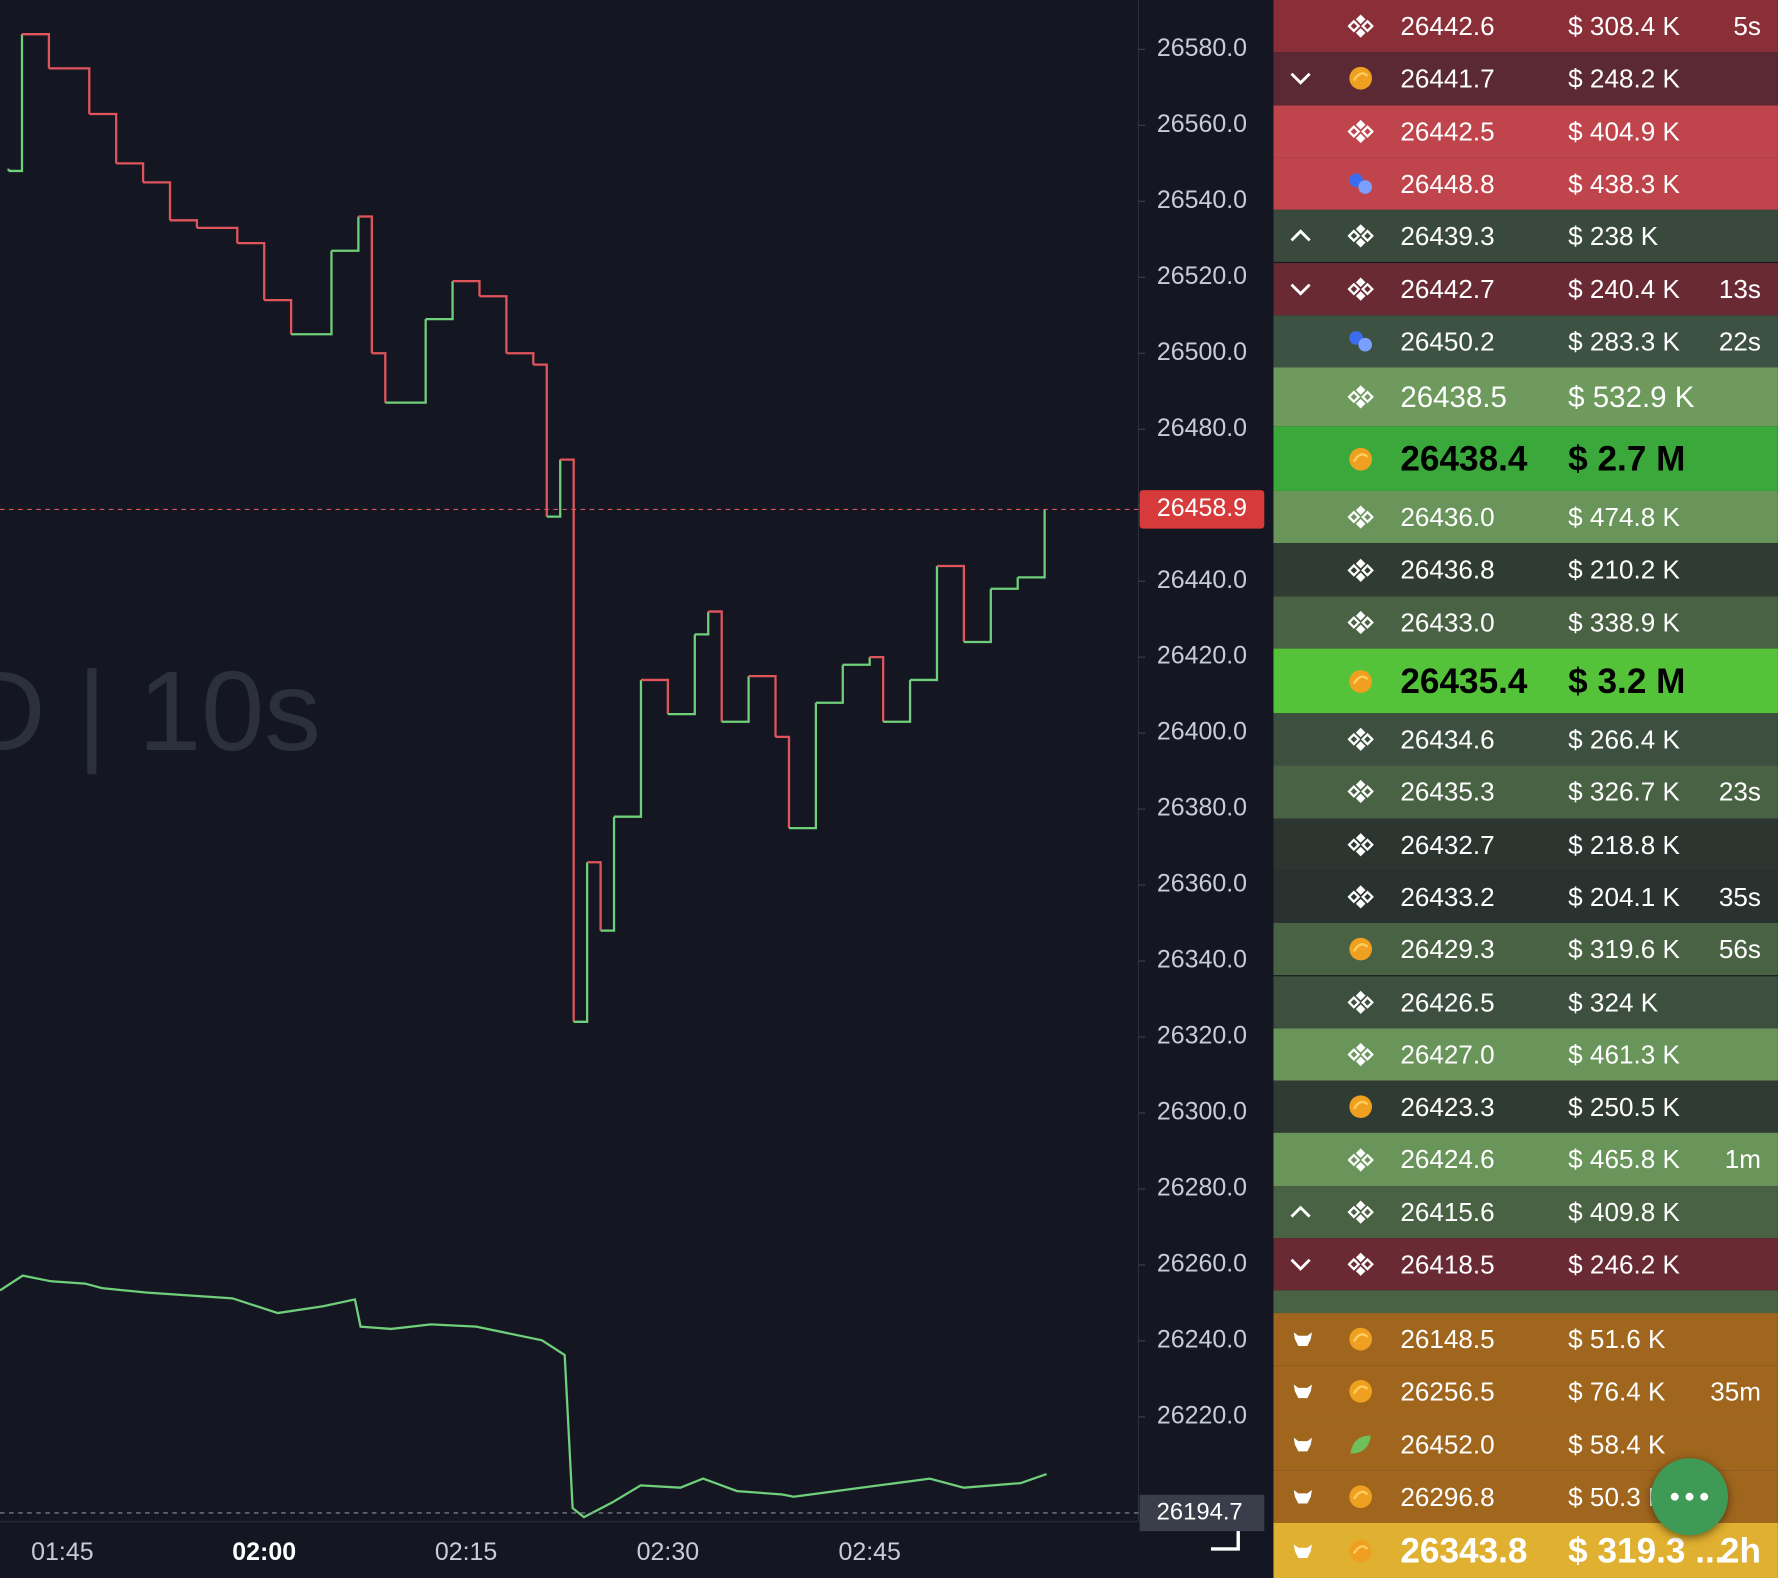 Image resolution: width=1778 pixels, height=1578 pixels. What do you see at coordinates (1525, 570) in the screenshot?
I see `trade-row: 26436.8 $ 210.2 K` at bounding box center [1525, 570].